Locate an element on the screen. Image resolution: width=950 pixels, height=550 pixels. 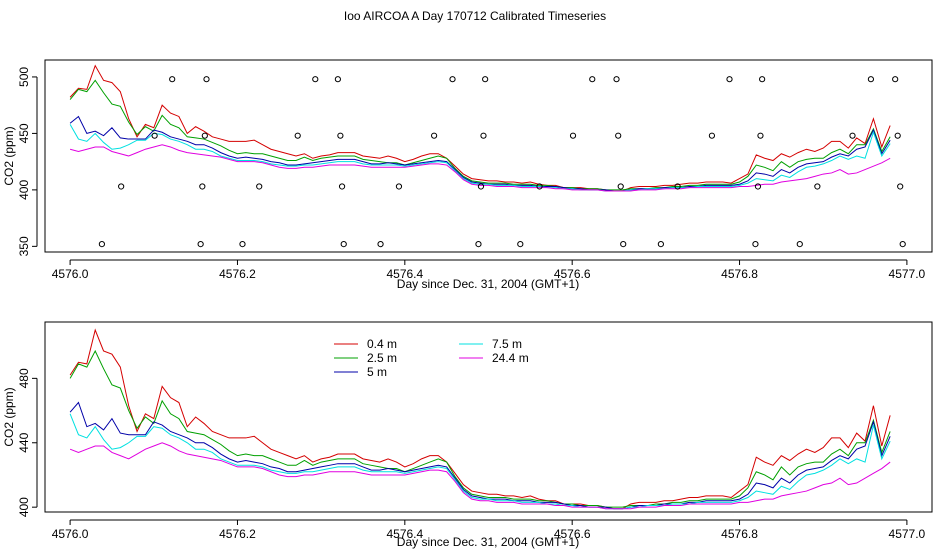
top-x-tick-label: 4577.0 is located at coordinates (907, 274).